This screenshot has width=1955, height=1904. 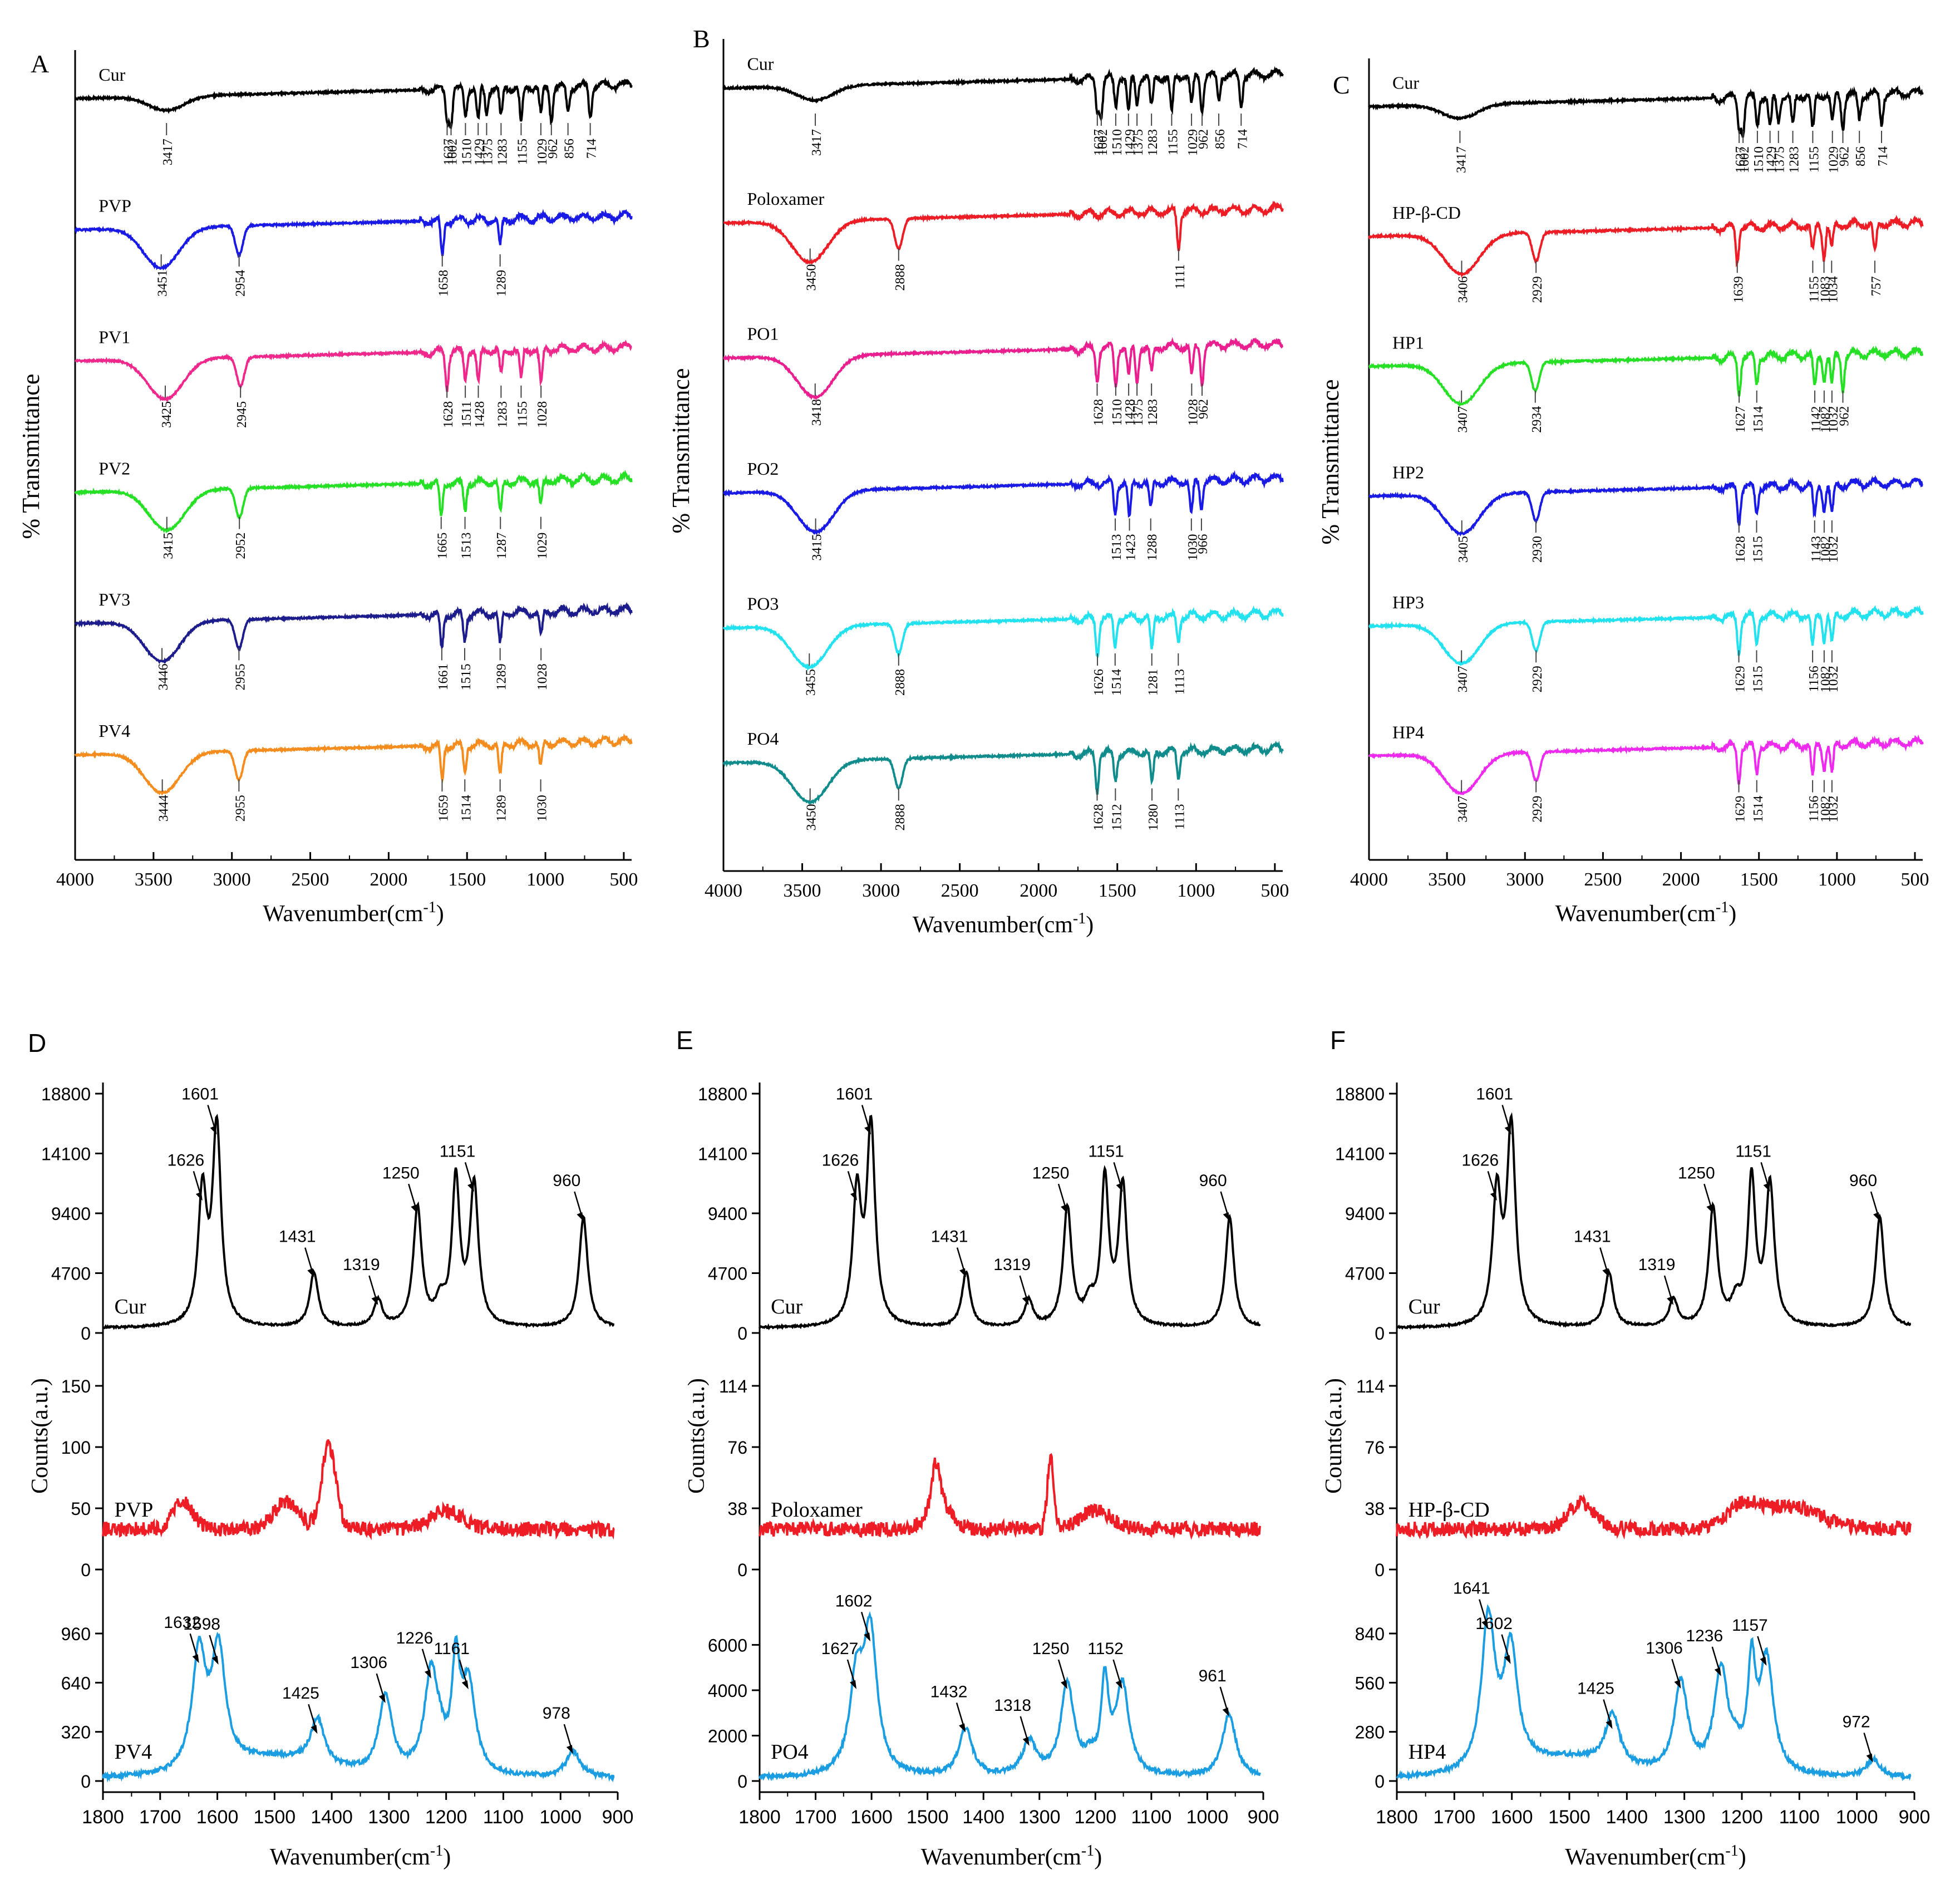 What do you see at coordinates (502, 283) in the screenshot?
I see `peak-label: 1289` at bounding box center [502, 283].